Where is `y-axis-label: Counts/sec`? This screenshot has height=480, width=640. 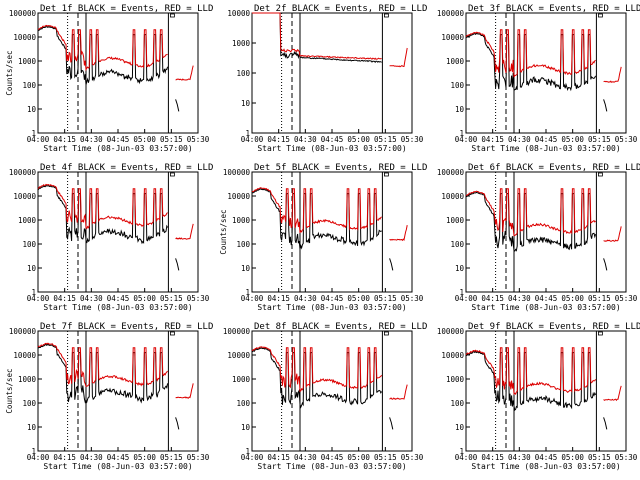 y-axis-label: Counts/sec is located at coordinates (223, 231).